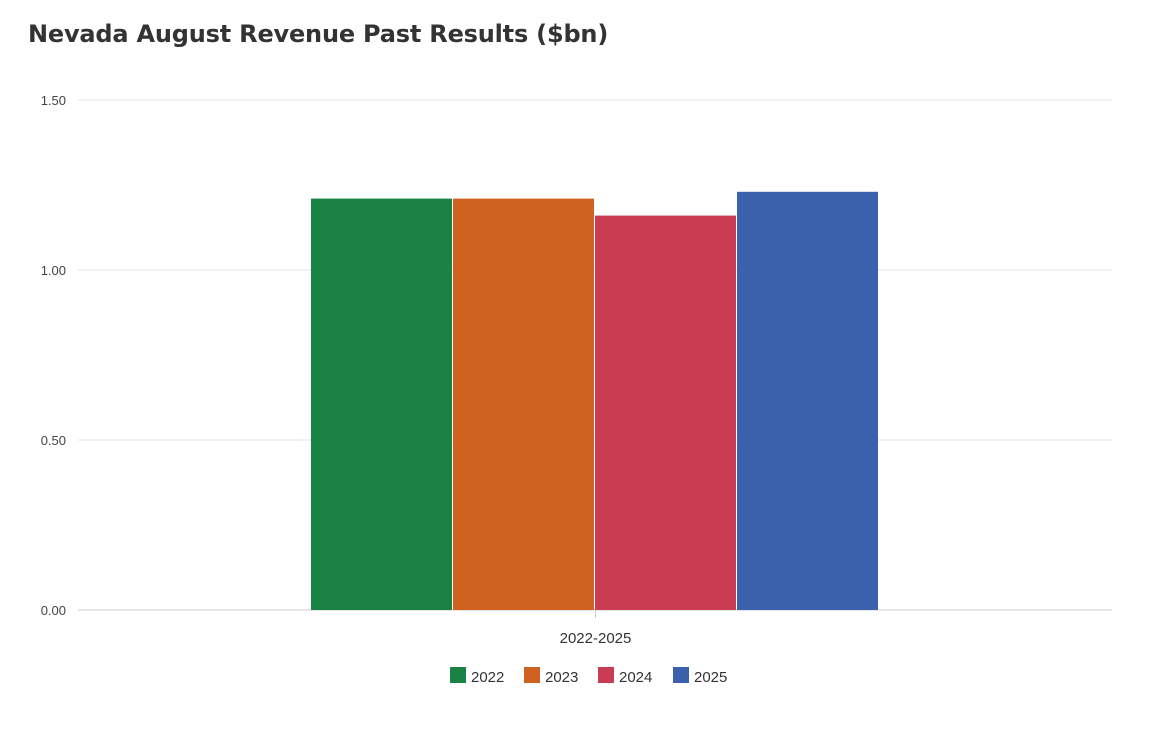  Describe the element at coordinates (53, 440) in the screenshot. I see `y-tick-label: 0.50` at that location.